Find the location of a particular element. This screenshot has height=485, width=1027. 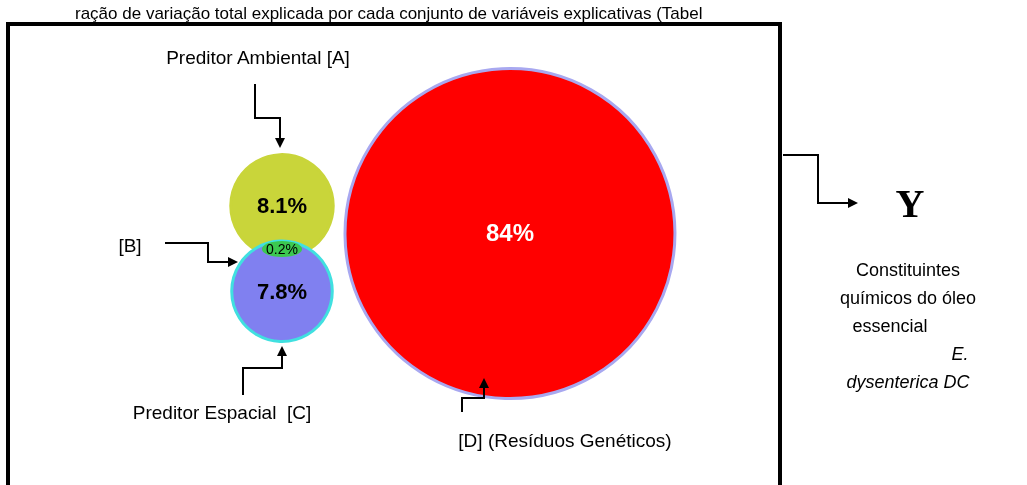

text: E. is located at coordinates (960, 354).